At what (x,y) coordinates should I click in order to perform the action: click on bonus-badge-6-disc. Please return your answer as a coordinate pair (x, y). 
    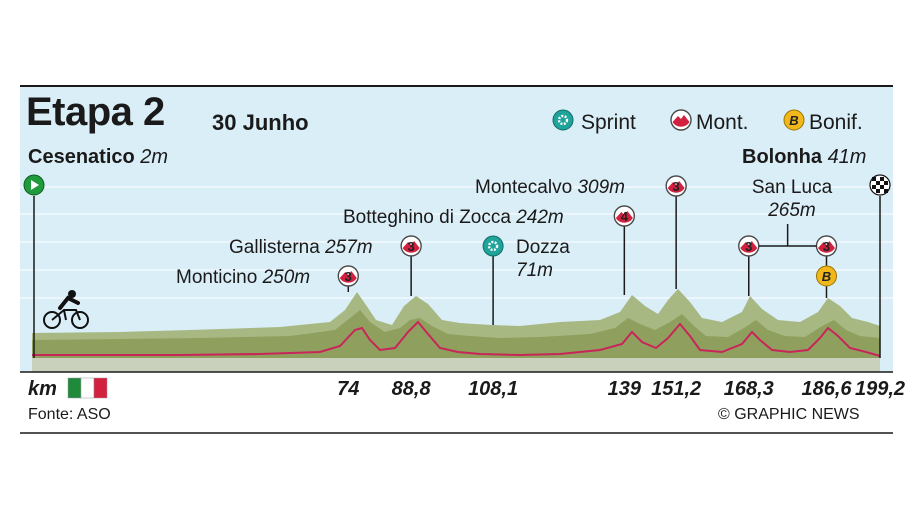
    Looking at the image, I should click on (826, 276).